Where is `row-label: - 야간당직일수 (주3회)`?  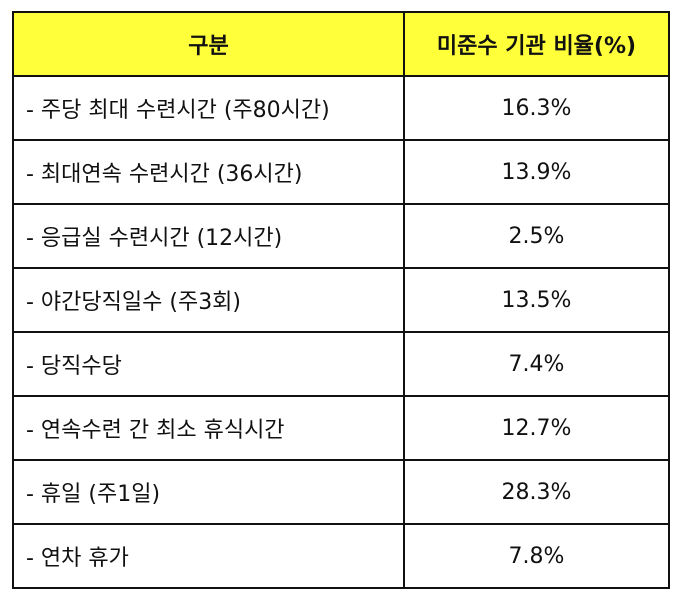
row-label: - 야간당직일수 (주3회) is located at coordinates (208, 300).